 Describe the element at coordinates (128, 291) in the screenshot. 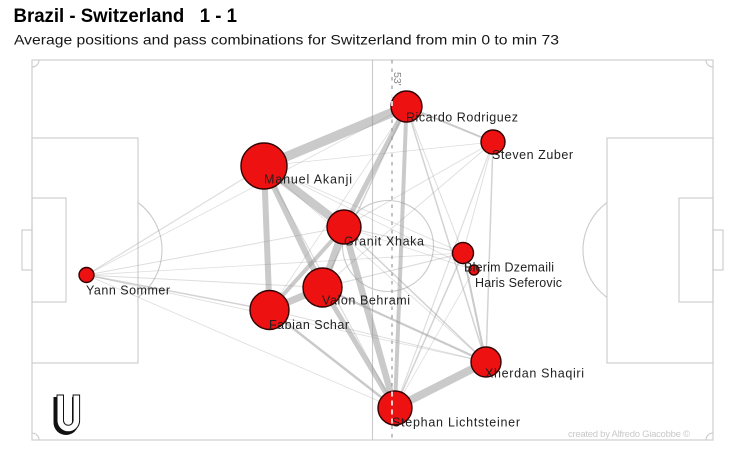

I see `svg-text: Yann Sommer` at that location.